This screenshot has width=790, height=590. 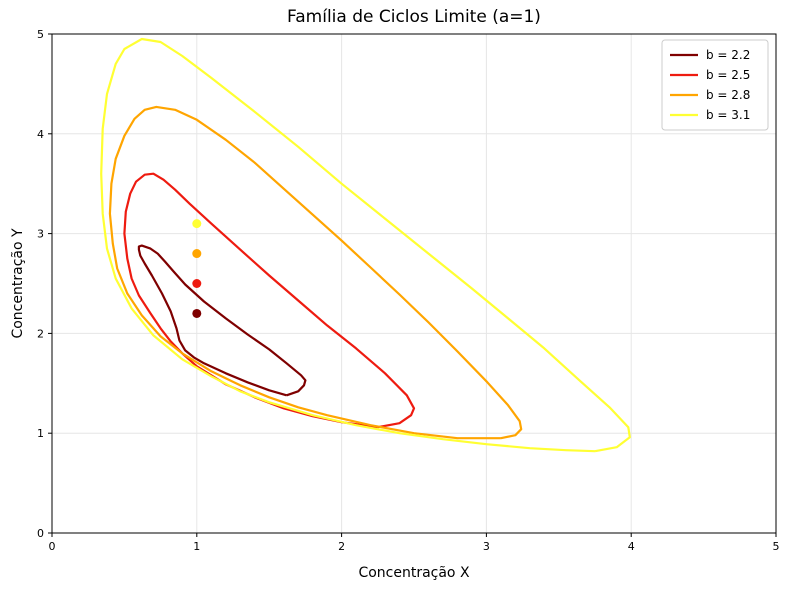 I want to click on x-tick-label: 1, so click(x=196, y=546).